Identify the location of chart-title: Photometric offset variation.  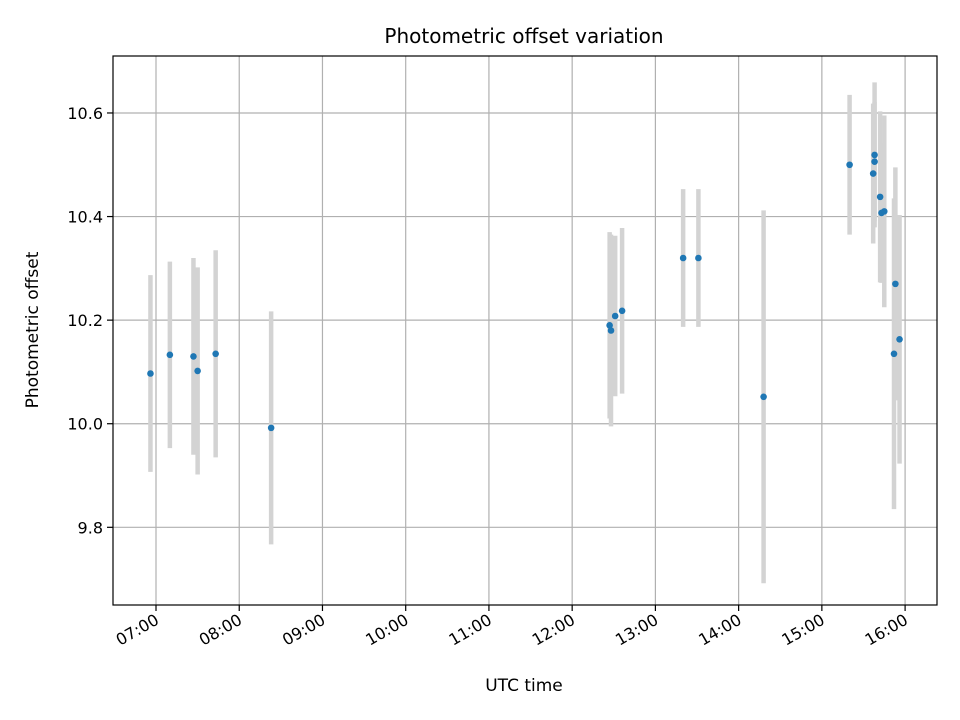
(523, 36).